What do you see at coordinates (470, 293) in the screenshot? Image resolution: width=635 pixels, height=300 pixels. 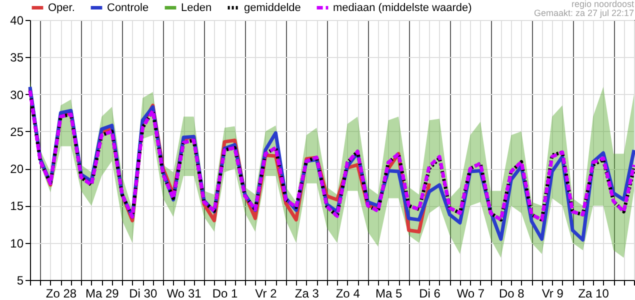 I see `x-tick-label: Wo 7` at bounding box center [470, 293].